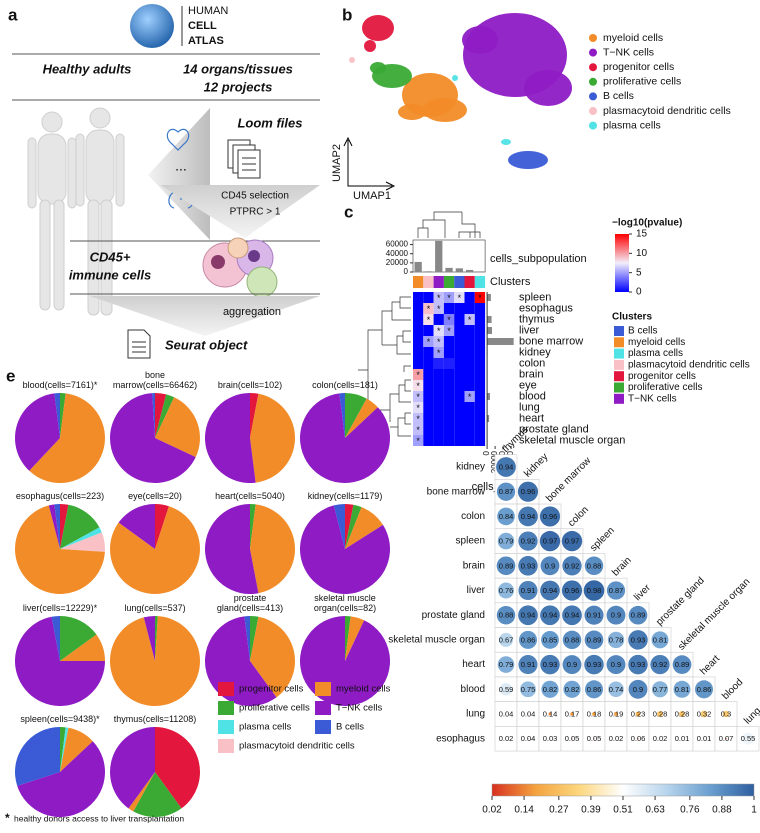  What do you see at coordinates (642, 234) in the screenshot?
I see `colorbar-tick-label: 15` at bounding box center [642, 234].